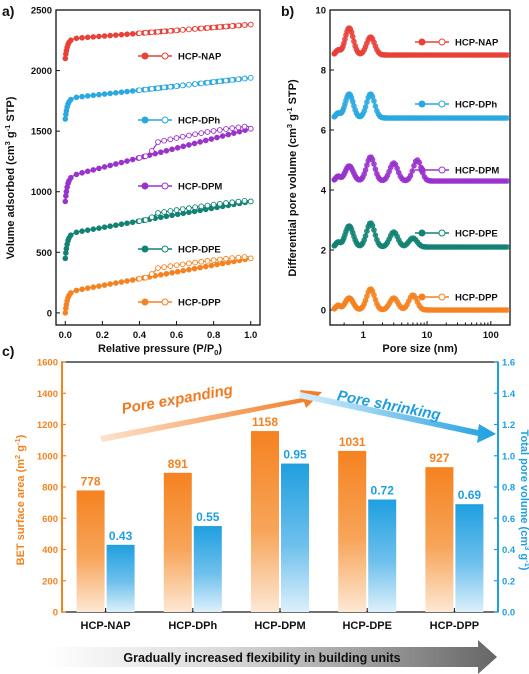 The image size is (529, 674). What do you see at coordinates (323, 131) in the screenshot?
I see `b-ytick-label: 6` at bounding box center [323, 131].